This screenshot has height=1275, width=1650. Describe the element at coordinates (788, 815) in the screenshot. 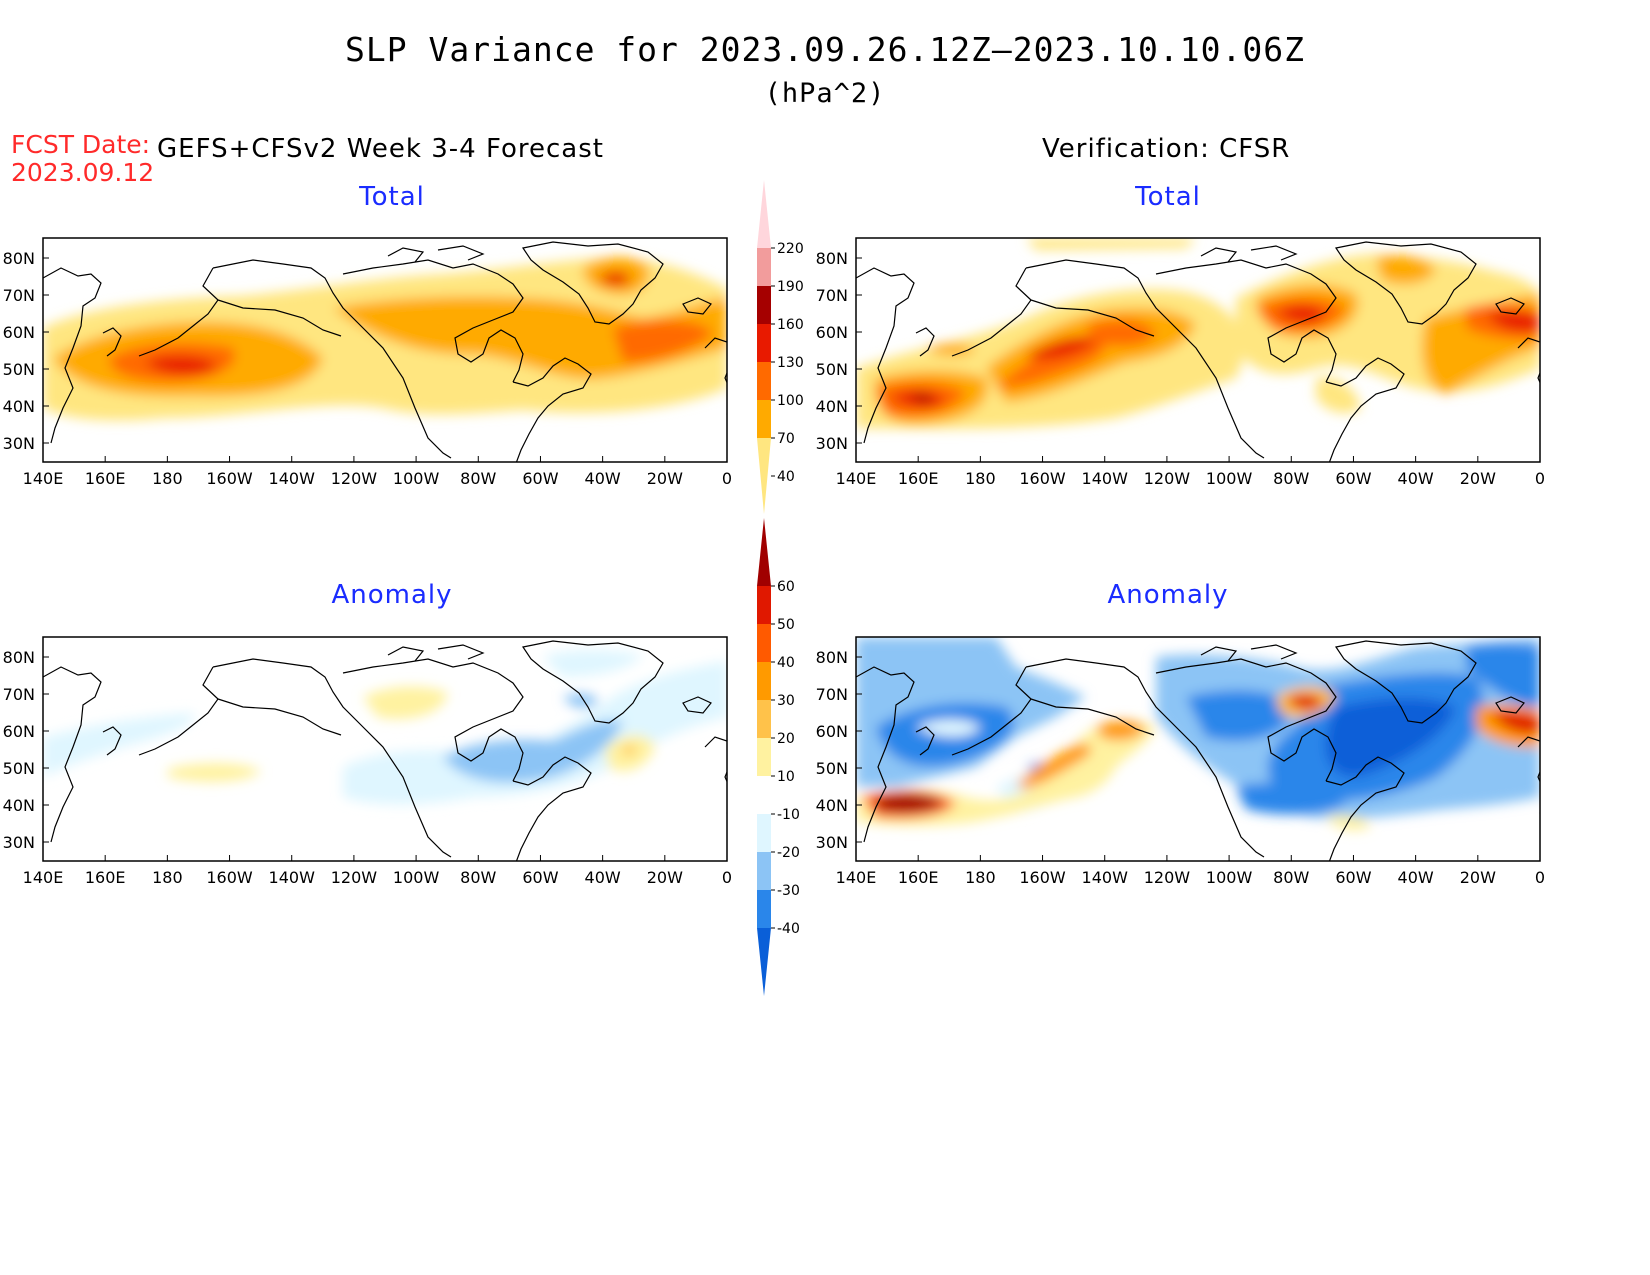

I see `colorbar-label: -10` at that location.